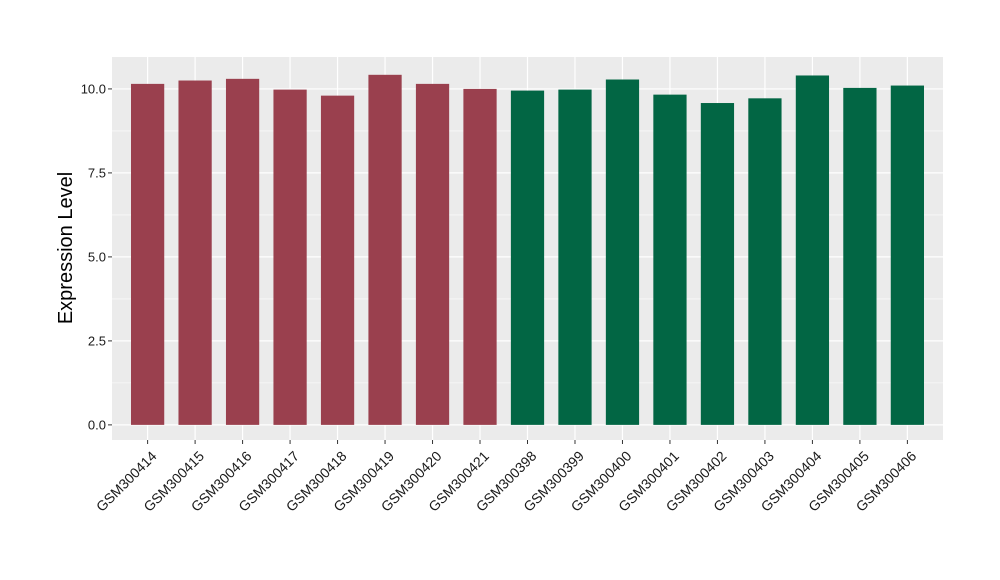 The height and width of the screenshot is (580, 1000). I want to click on y-axis-title: Expression Level, so click(66, 248).